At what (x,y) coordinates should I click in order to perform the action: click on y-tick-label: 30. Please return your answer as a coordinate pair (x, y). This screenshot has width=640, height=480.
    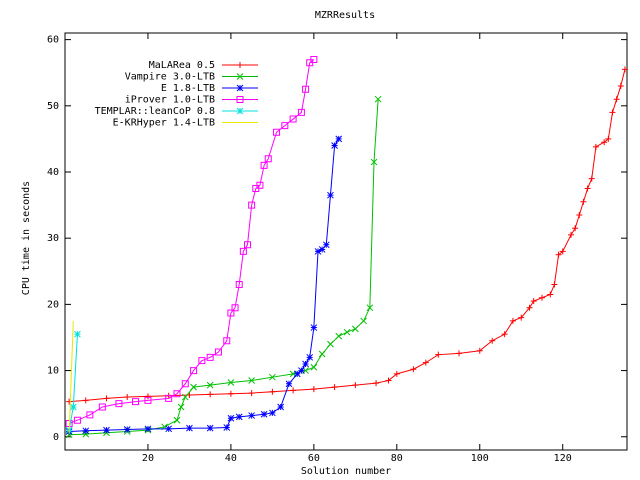
    Looking at the image, I should click on (53, 238).